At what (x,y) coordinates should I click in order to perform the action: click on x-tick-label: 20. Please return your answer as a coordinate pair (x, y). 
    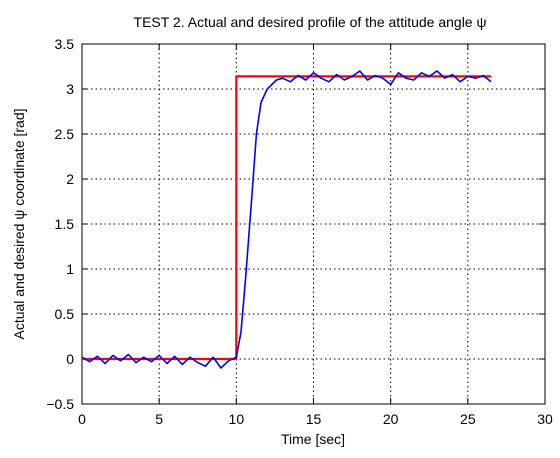
    Looking at the image, I should click on (391, 419).